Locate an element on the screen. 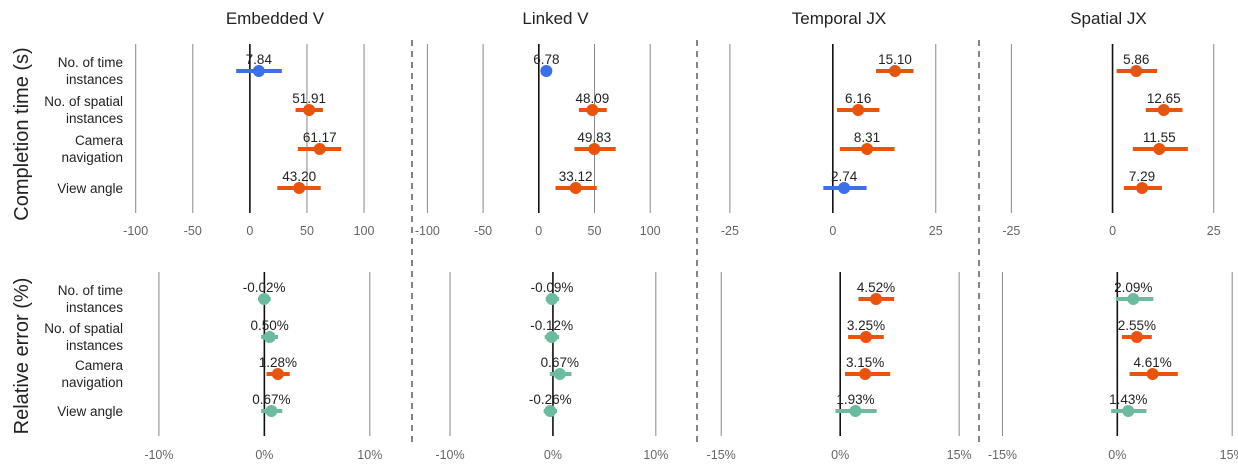 This screenshot has height=466, width=1238. data-point-group: 4.61% is located at coordinates (1153, 367).